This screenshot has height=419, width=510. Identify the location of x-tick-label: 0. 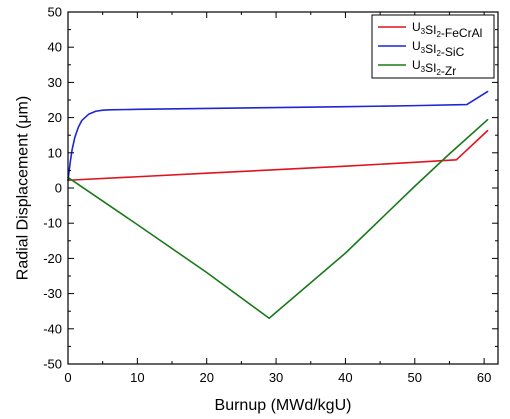
(67, 377).